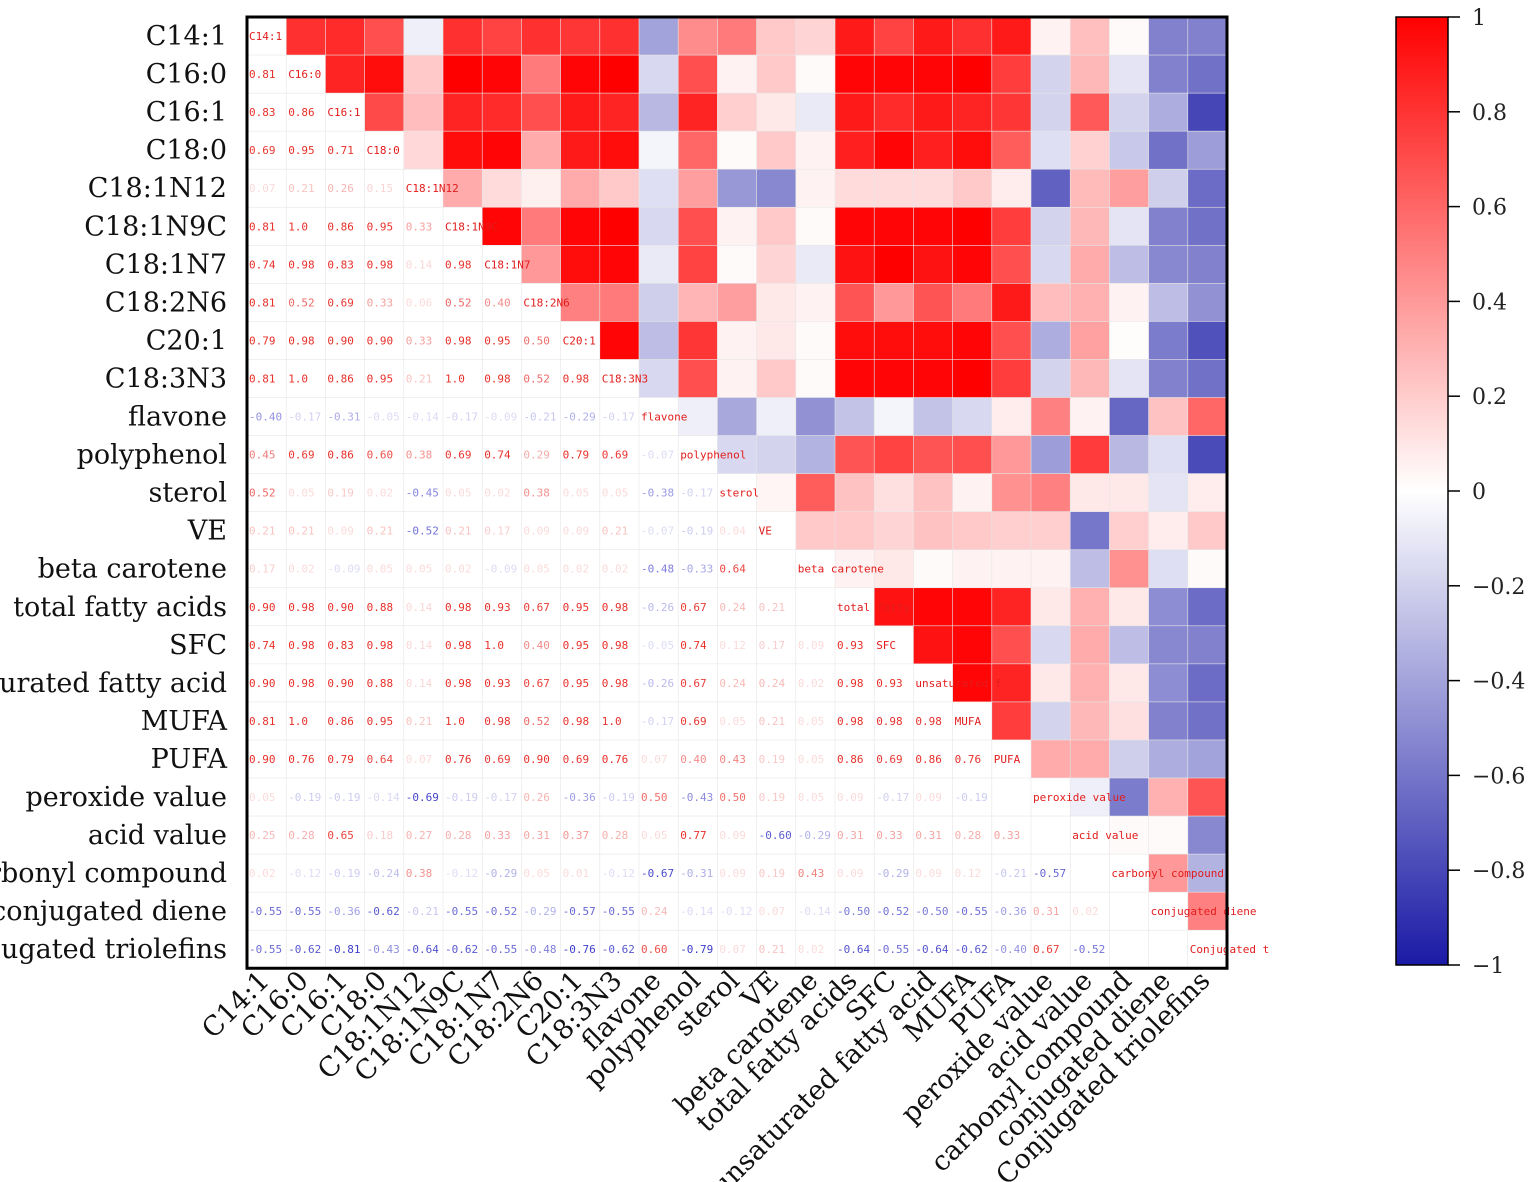 This screenshot has width=1535, height=1182. What do you see at coordinates (113, 911) in the screenshot?
I see `row-label: conjugated diene` at bounding box center [113, 911].